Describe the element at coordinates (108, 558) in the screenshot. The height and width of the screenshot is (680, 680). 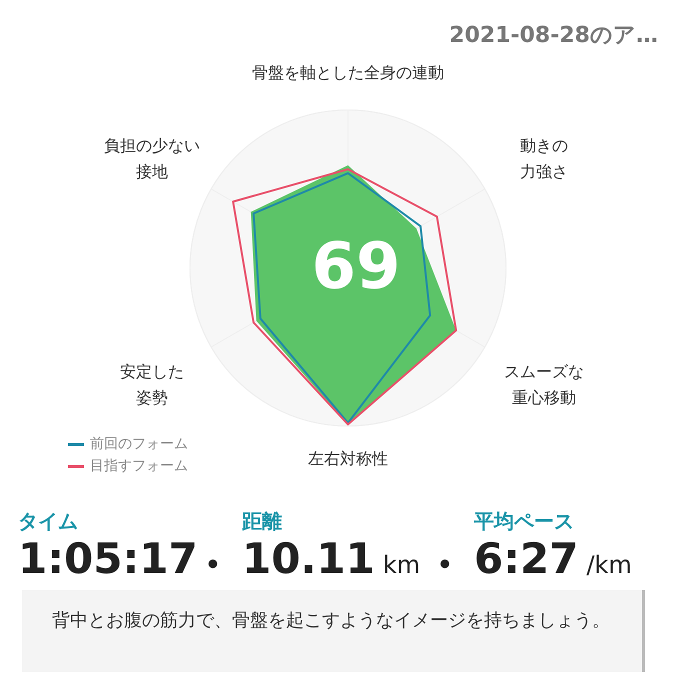
I see `text: 1:05:17` at that location.